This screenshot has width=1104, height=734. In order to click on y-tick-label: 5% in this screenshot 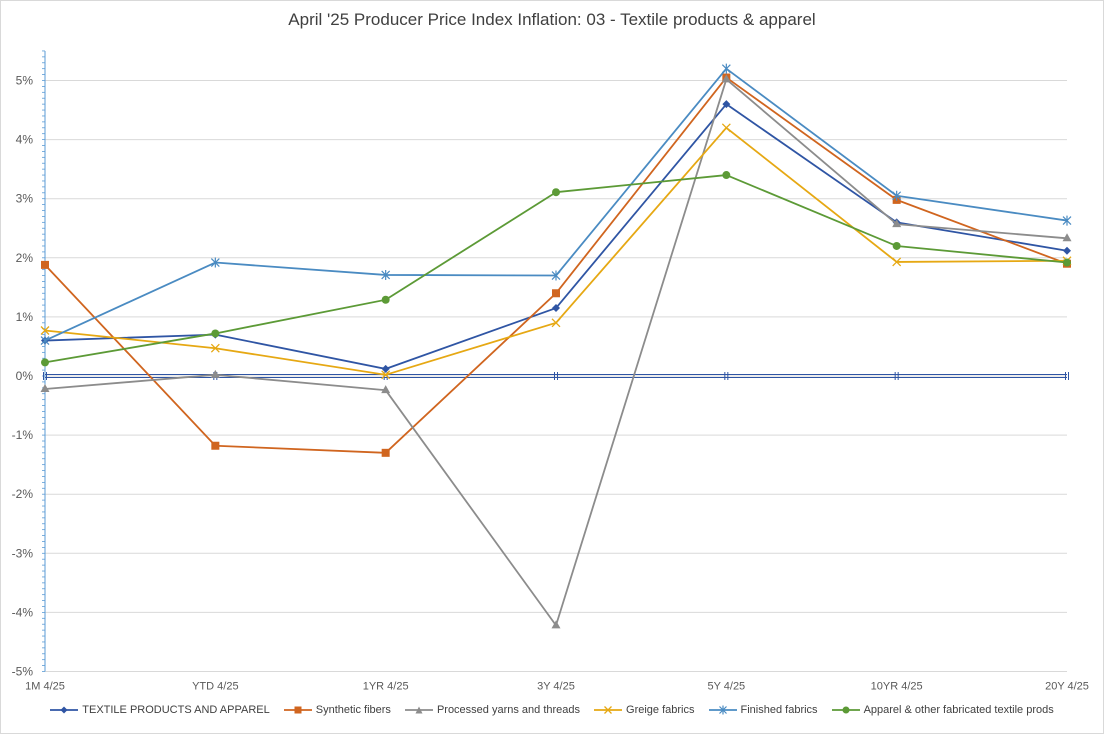, I will do `click(25, 81)`.